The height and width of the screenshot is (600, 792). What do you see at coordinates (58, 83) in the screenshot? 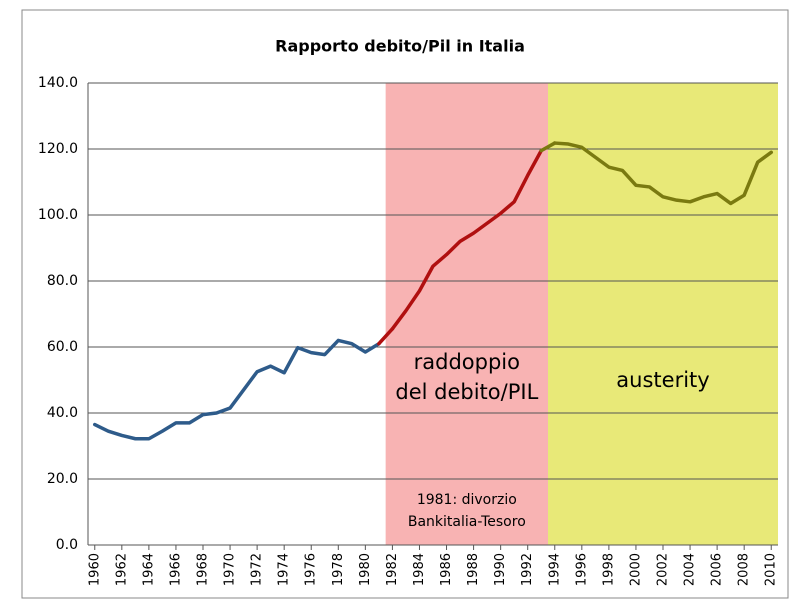
I see `y-tick-label: 140.0` at bounding box center [58, 83].